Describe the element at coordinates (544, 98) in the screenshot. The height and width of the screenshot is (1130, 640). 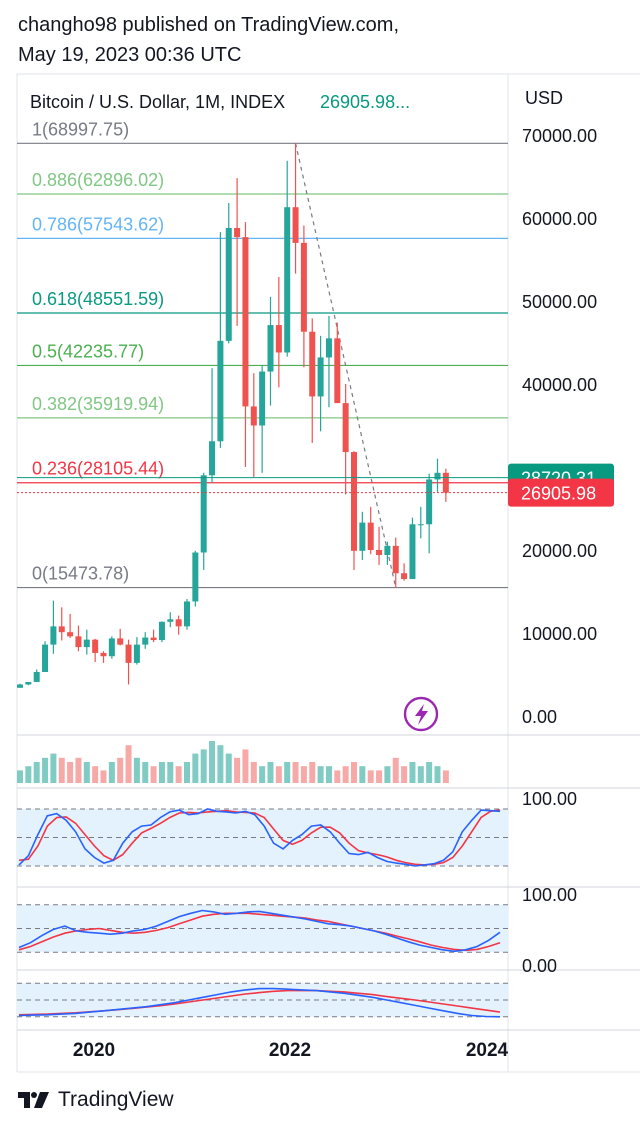
I see `currency-label: USD` at that location.